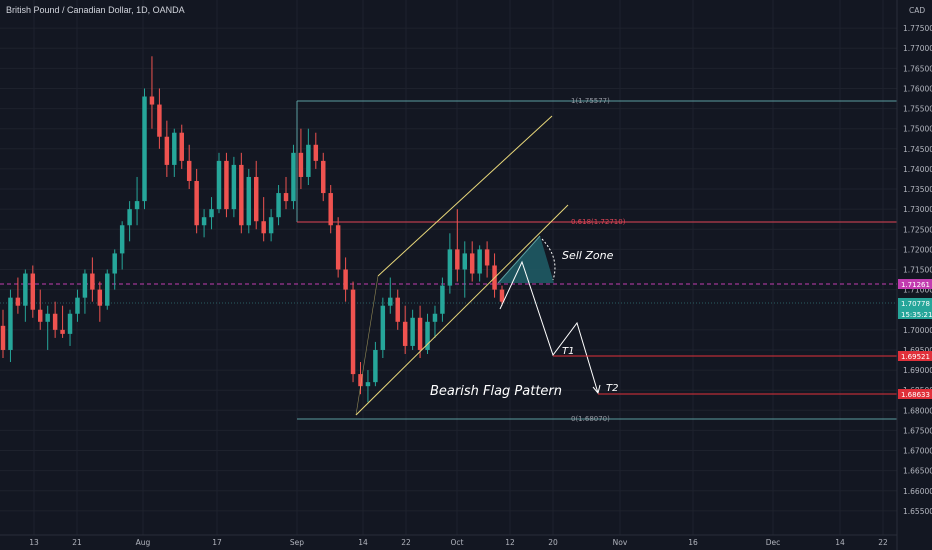  I want to click on x-tick-label: Dec, so click(773, 542).